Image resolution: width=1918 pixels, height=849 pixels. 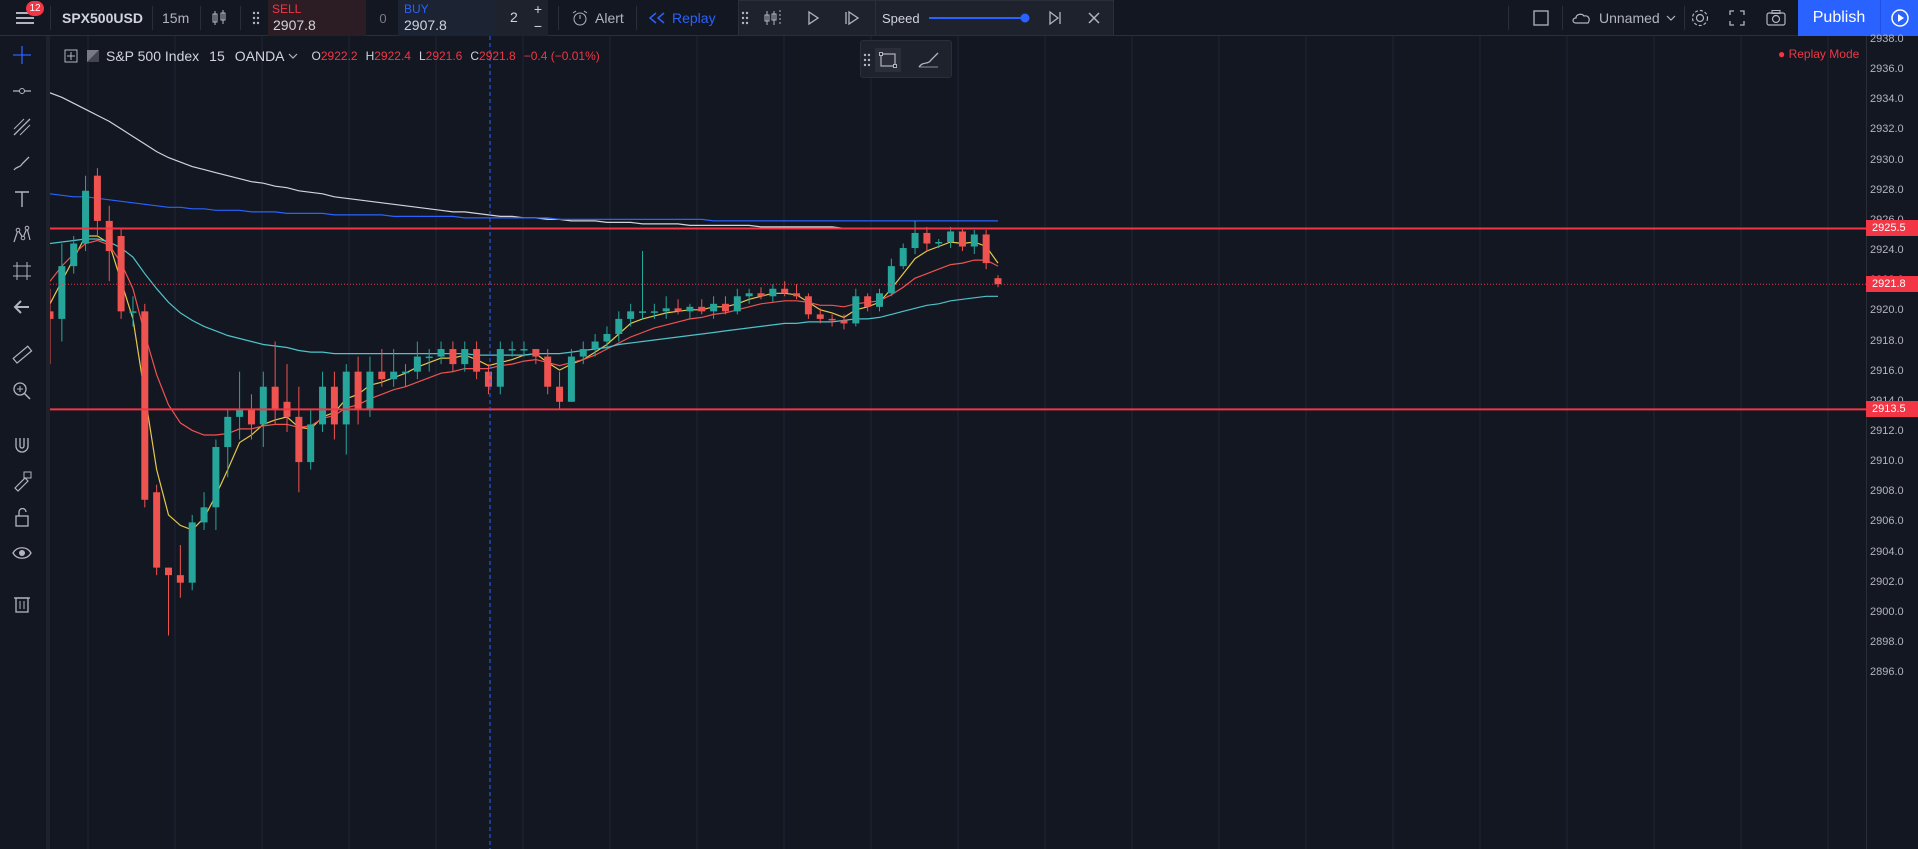 I want to click on close-replay-button, so click(x=1094, y=18).